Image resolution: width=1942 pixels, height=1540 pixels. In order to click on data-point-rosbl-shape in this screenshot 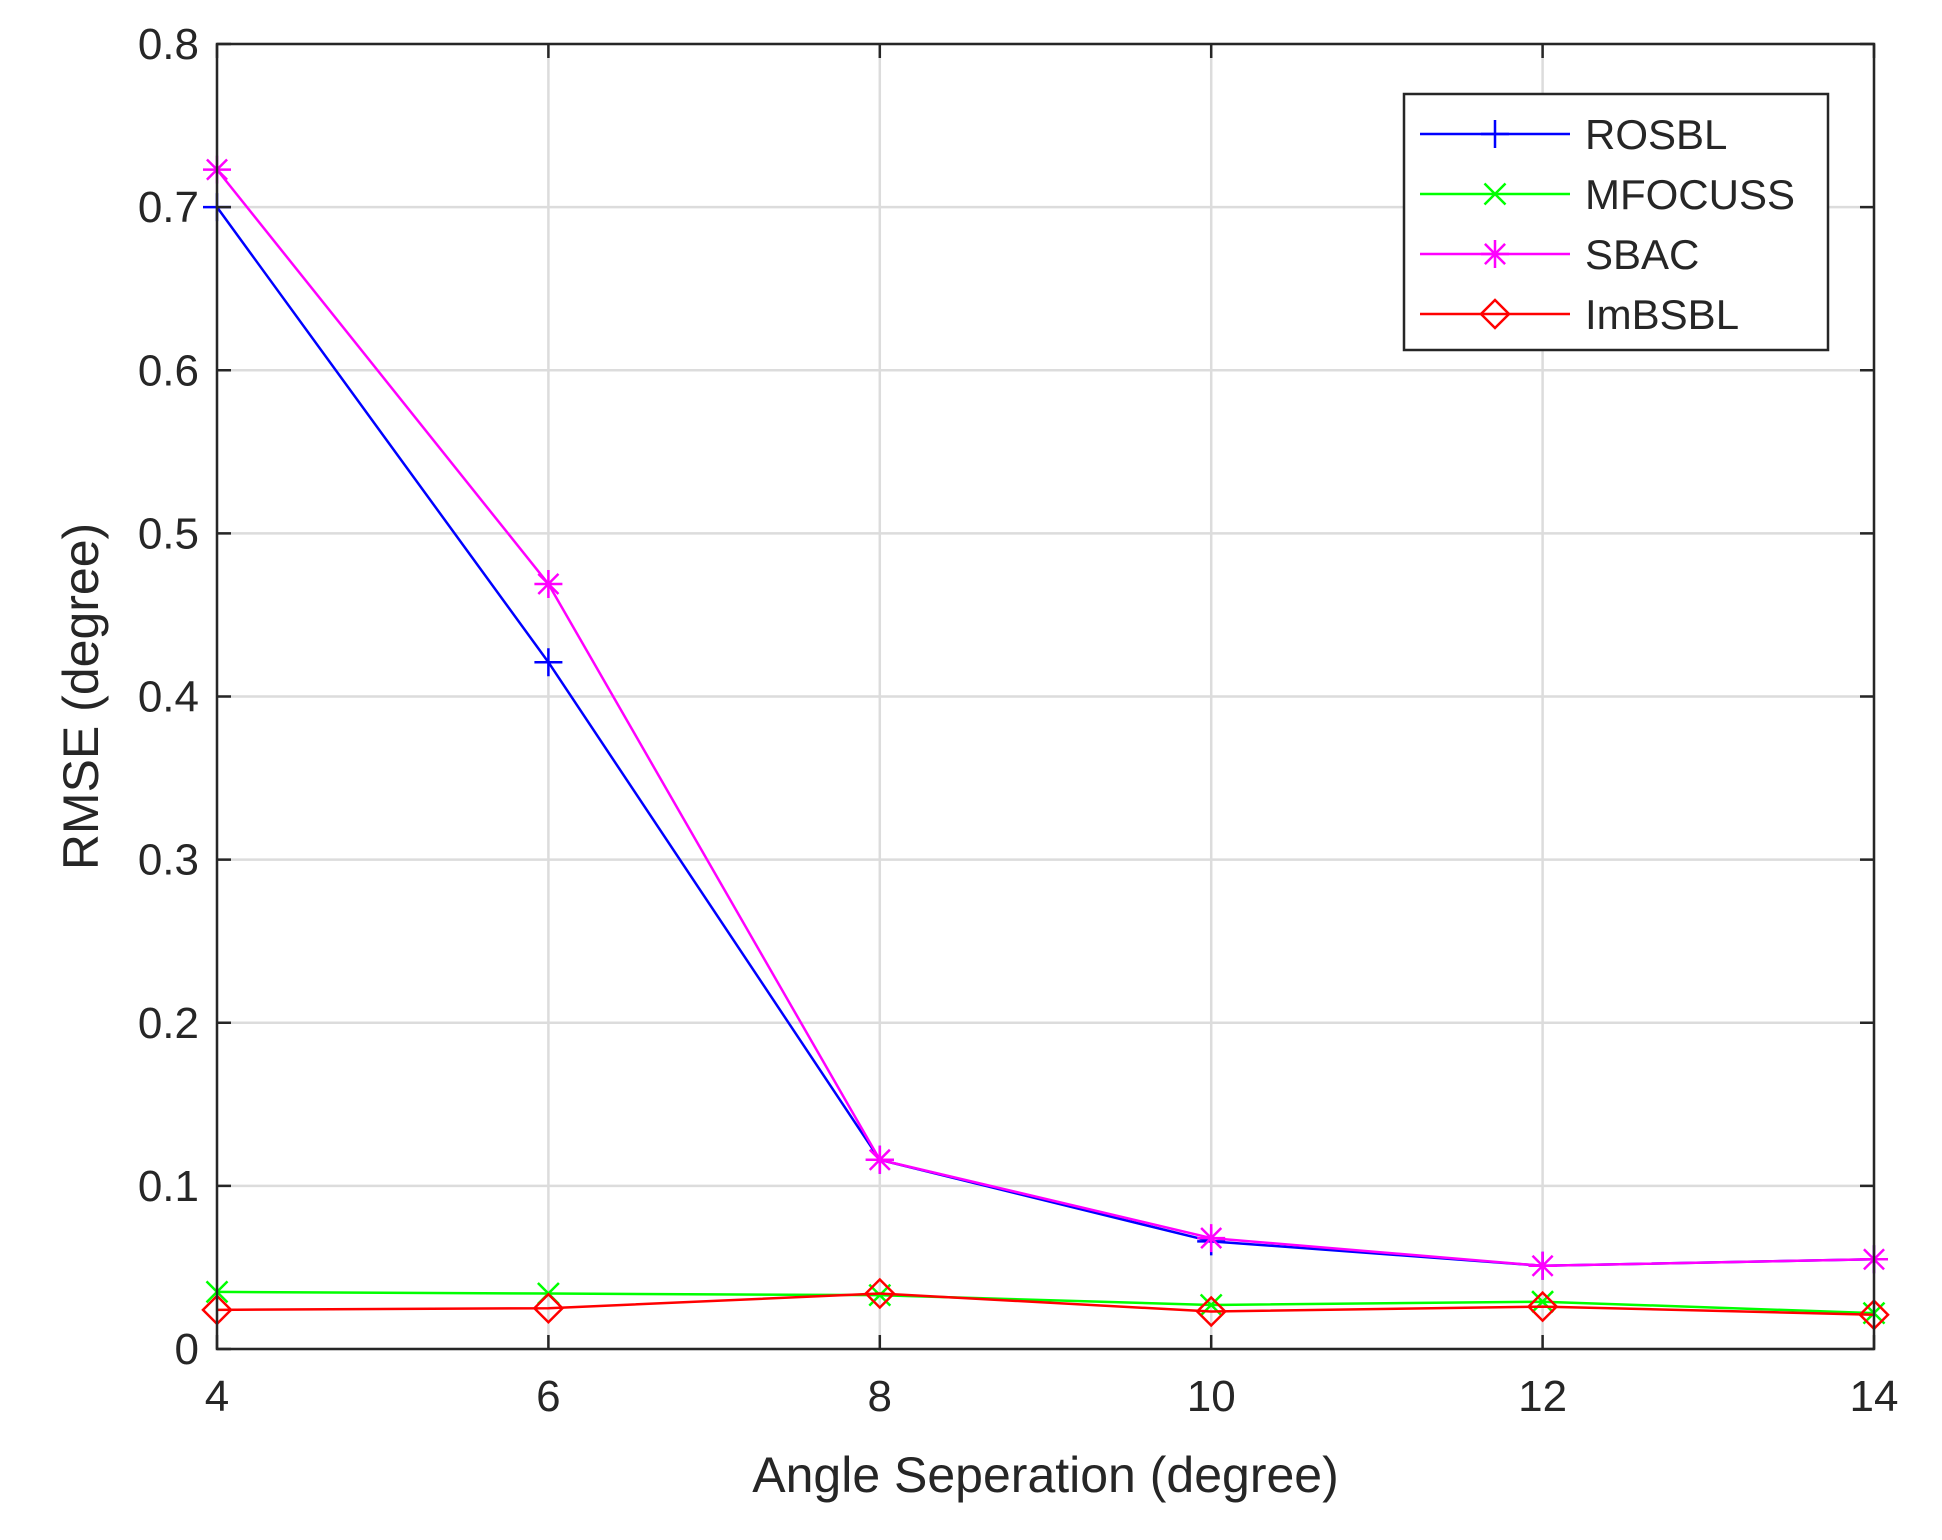, I will do `click(548, 662)`.